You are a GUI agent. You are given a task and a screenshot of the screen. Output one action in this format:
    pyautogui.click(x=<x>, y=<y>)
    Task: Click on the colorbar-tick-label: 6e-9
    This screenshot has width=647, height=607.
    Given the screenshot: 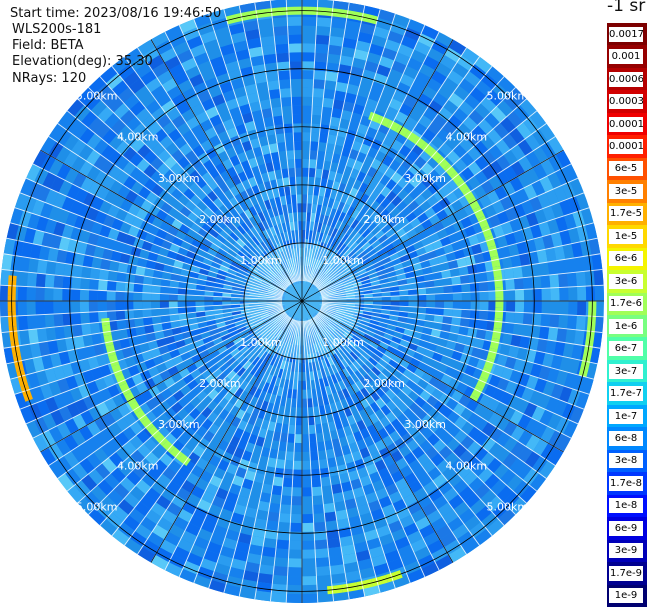 What is the action you would take?
    pyautogui.click(x=626, y=528)
    